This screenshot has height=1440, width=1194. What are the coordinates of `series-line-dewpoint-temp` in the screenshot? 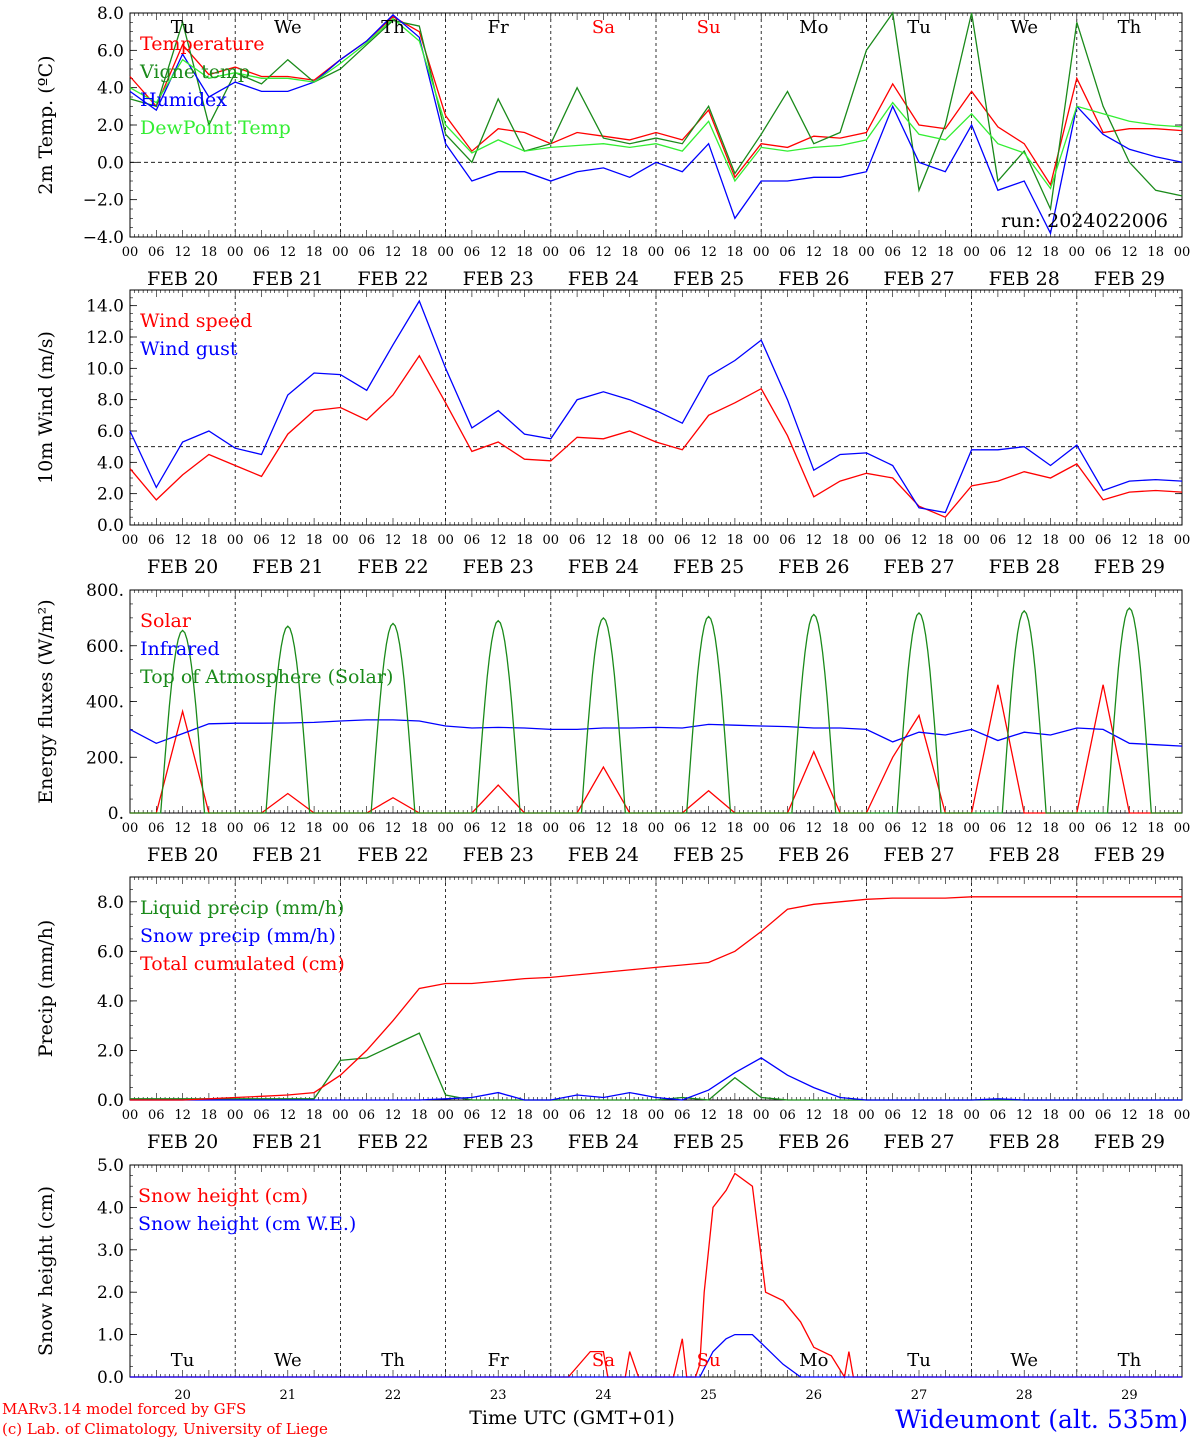 It's located at (656, 103).